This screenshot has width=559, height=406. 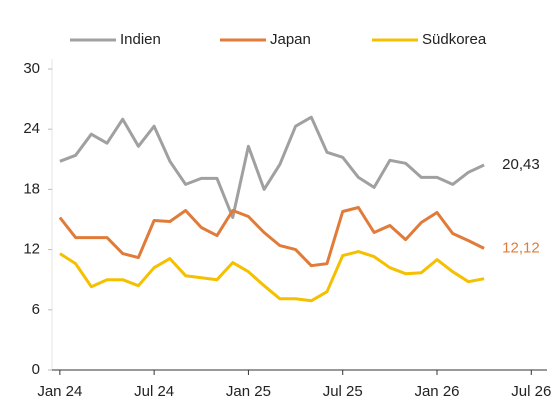 I want to click on y-tick-label: 18, so click(x=31, y=188).